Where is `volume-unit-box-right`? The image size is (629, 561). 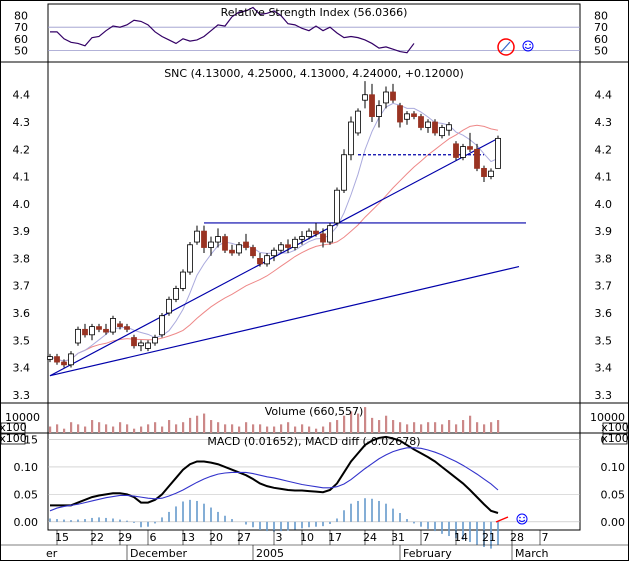
volume-unit-box-right is located at coordinates (615, 428).